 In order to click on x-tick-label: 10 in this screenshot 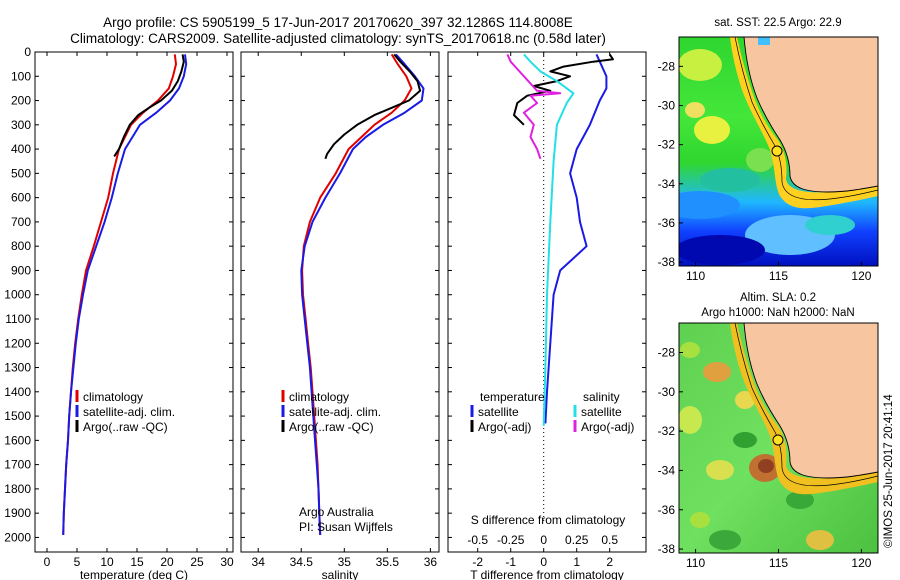, I will do `click(107, 562)`.